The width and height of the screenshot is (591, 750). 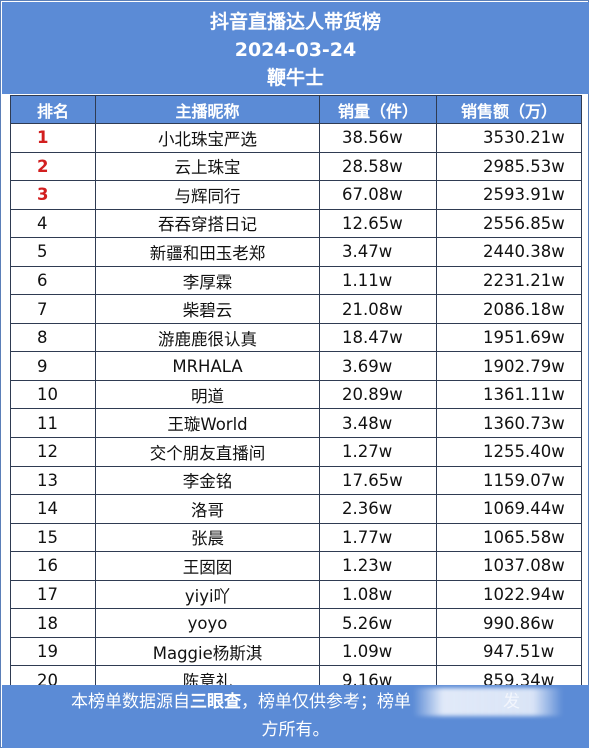 What do you see at coordinates (207, 252) in the screenshot?
I see `streamer-name-cell: 新疆和田玉老郑` at bounding box center [207, 252].